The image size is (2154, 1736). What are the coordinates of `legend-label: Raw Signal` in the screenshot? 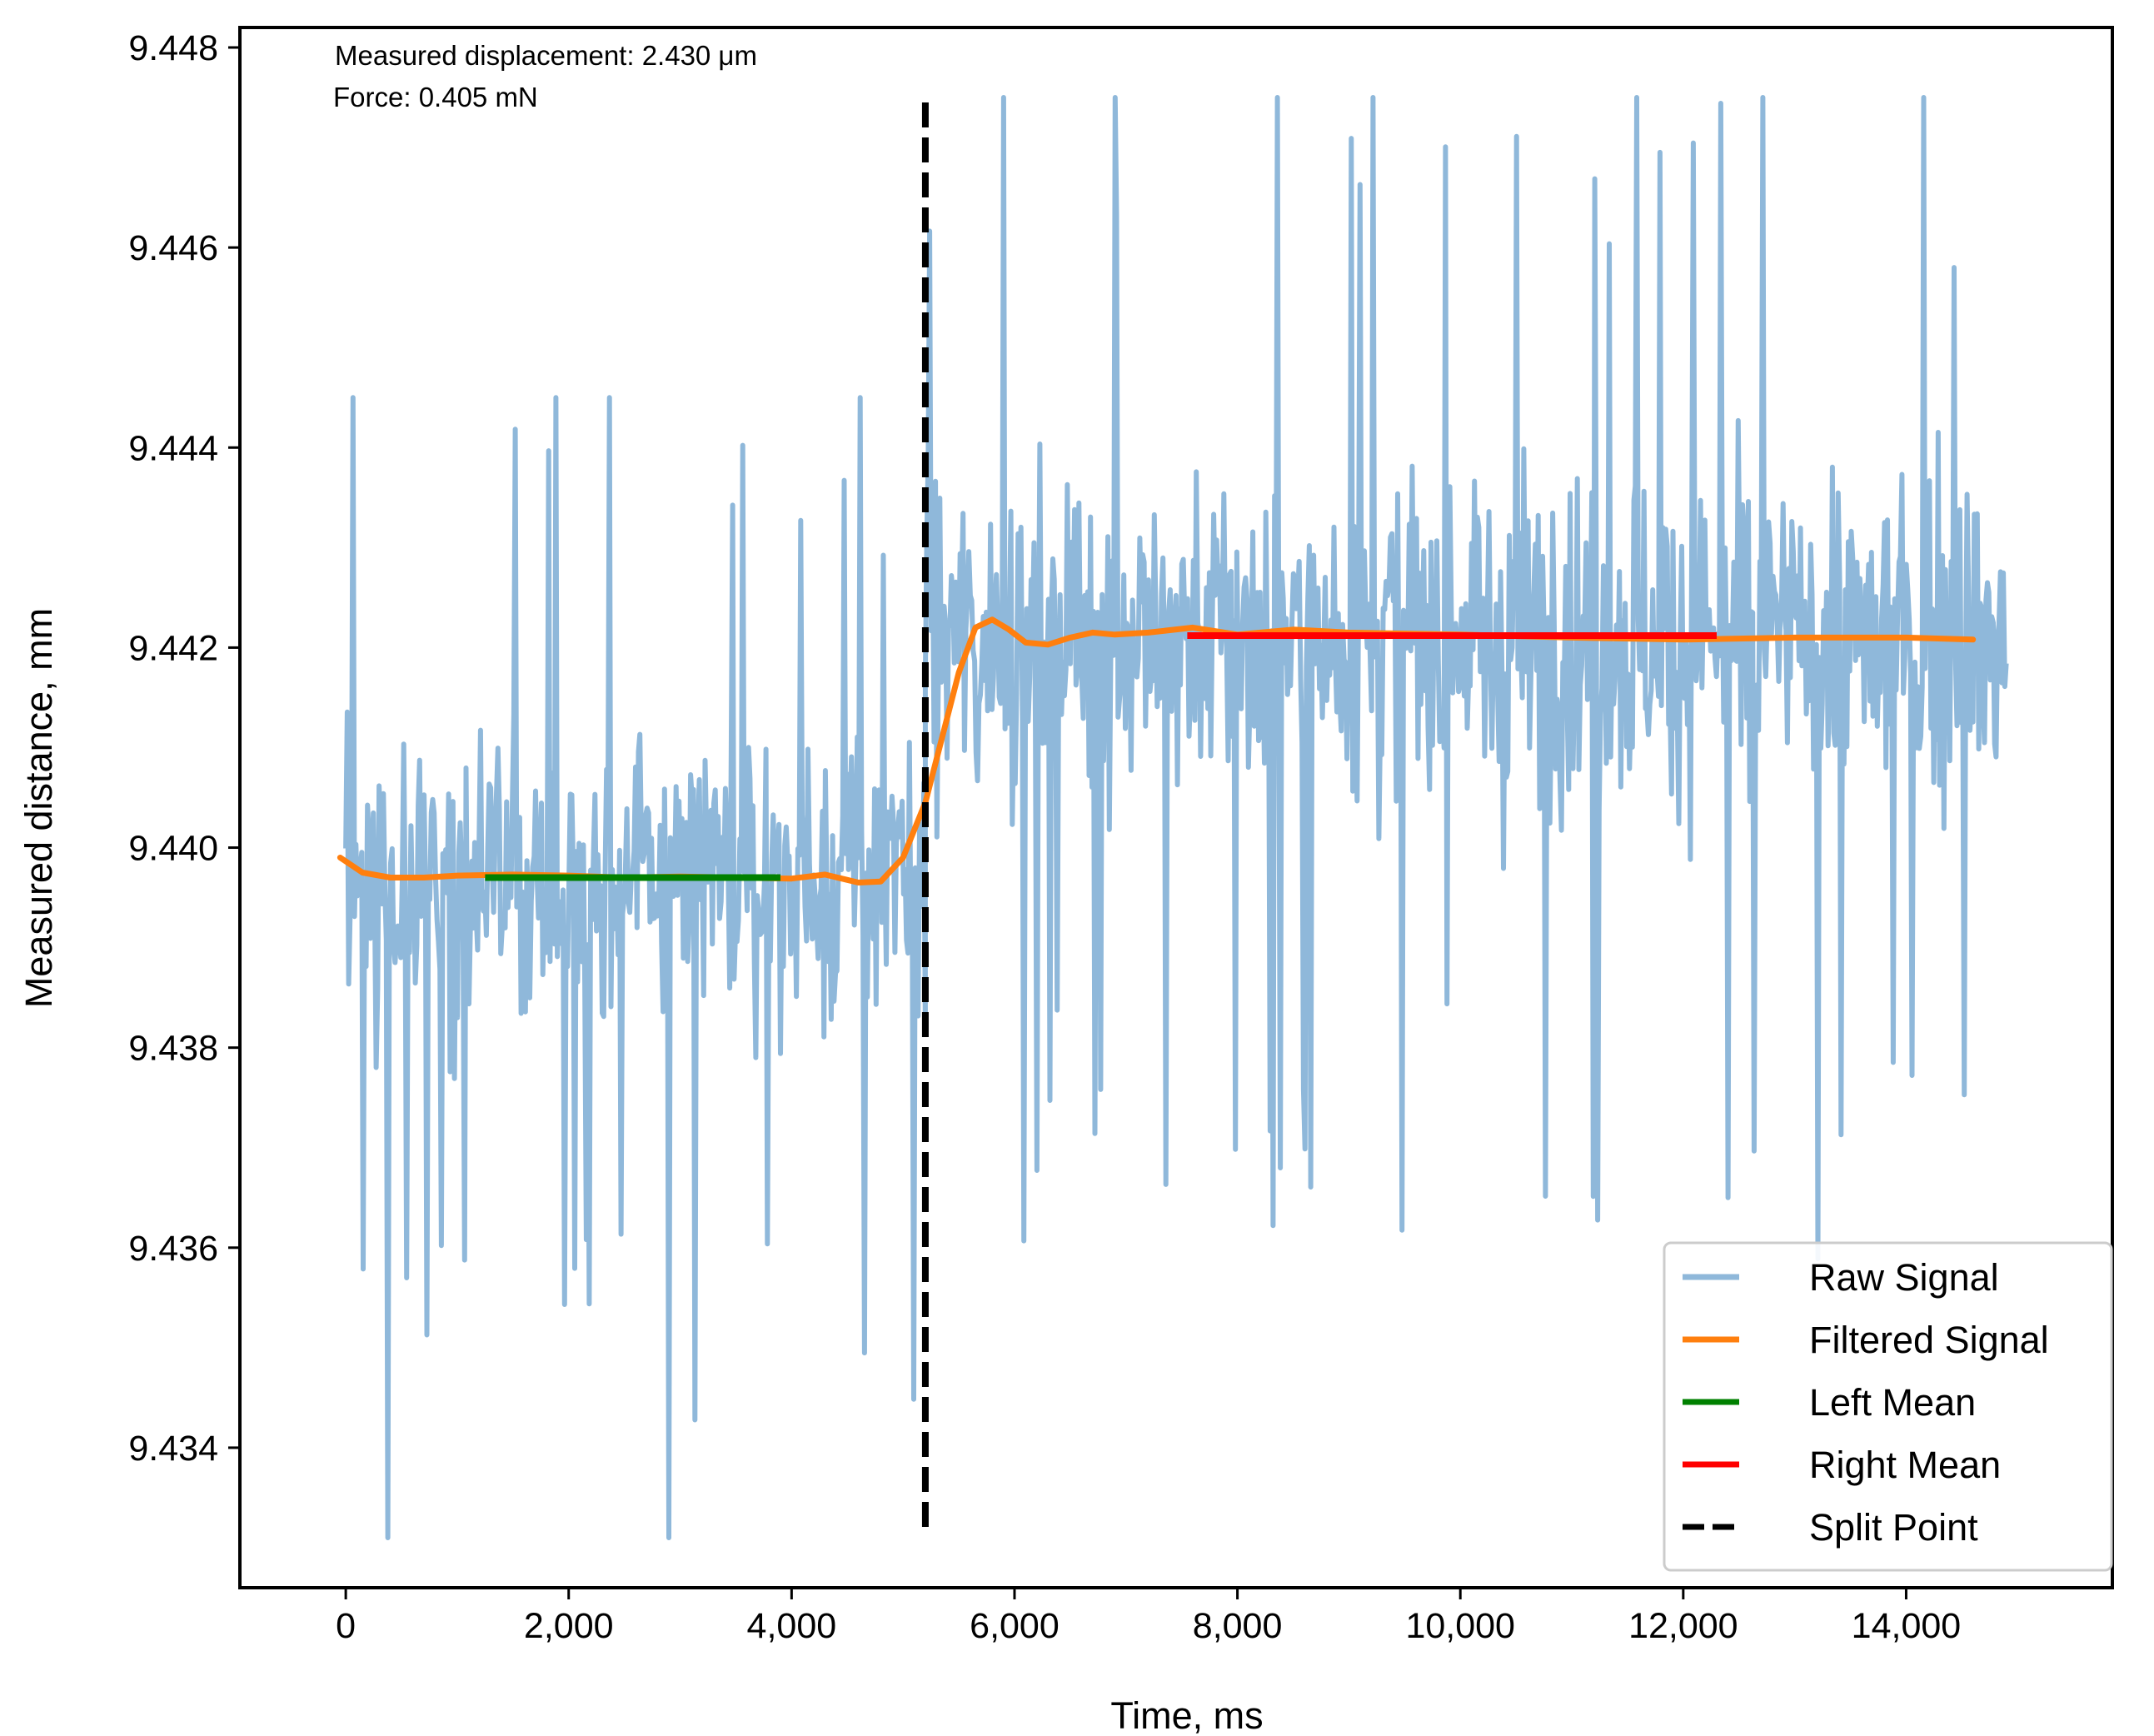 It's located at (1904, 1278).